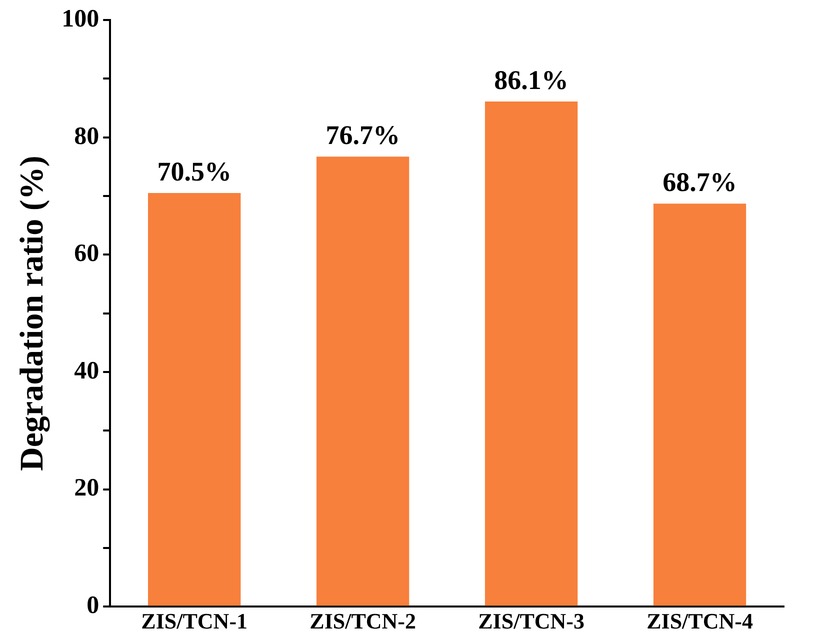  Describe the element at coordinates (363, 135) in the screenshot. I see `data-label: 76.7%` at that location.